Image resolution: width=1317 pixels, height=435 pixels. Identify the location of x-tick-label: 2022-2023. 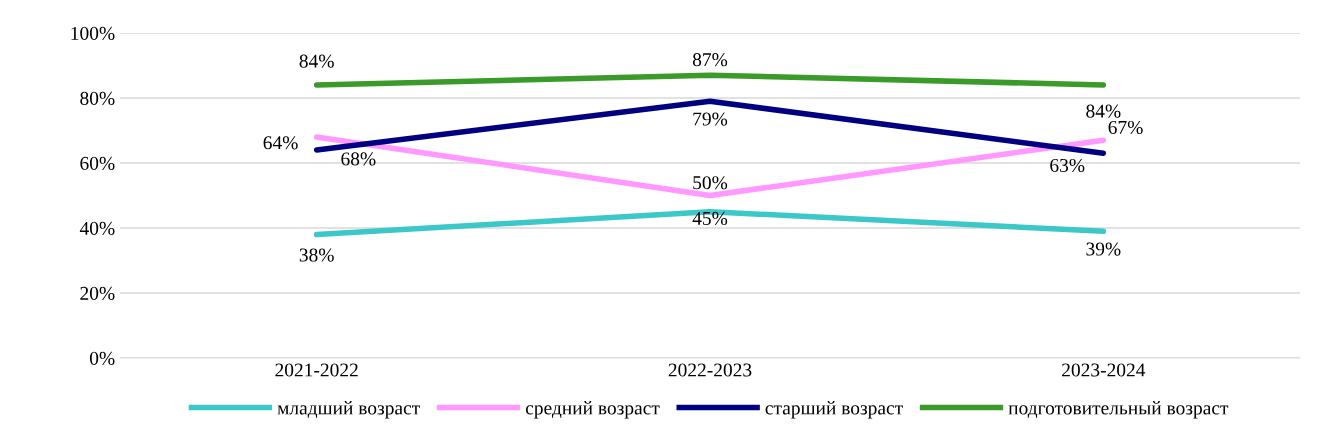
(710, 370).